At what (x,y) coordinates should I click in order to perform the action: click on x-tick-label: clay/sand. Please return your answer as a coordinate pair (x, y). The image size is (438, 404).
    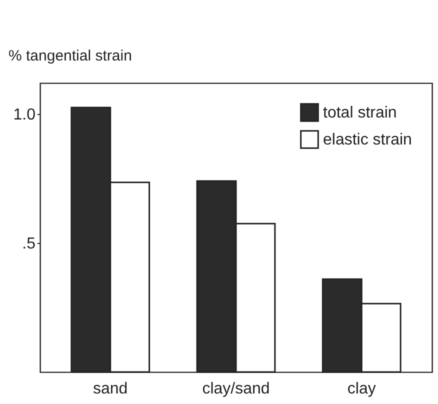
    Looking at the image, I should click on (236, 389).